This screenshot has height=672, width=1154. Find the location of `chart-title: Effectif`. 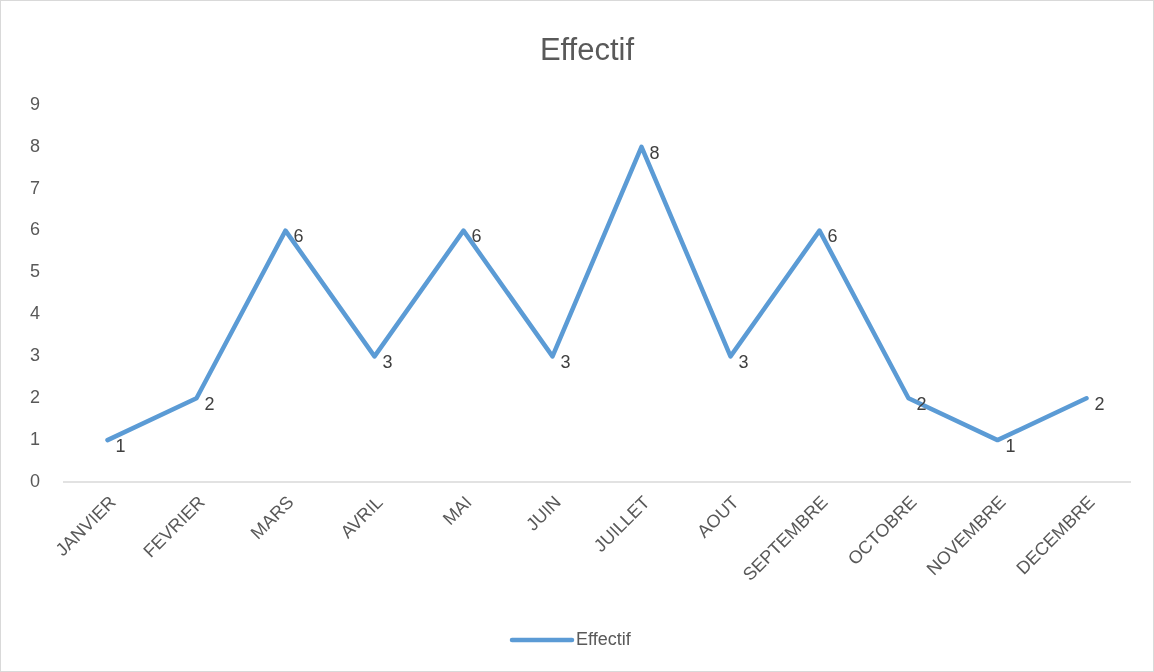

chart-title: Effectif is located at coordinates (587, 50).